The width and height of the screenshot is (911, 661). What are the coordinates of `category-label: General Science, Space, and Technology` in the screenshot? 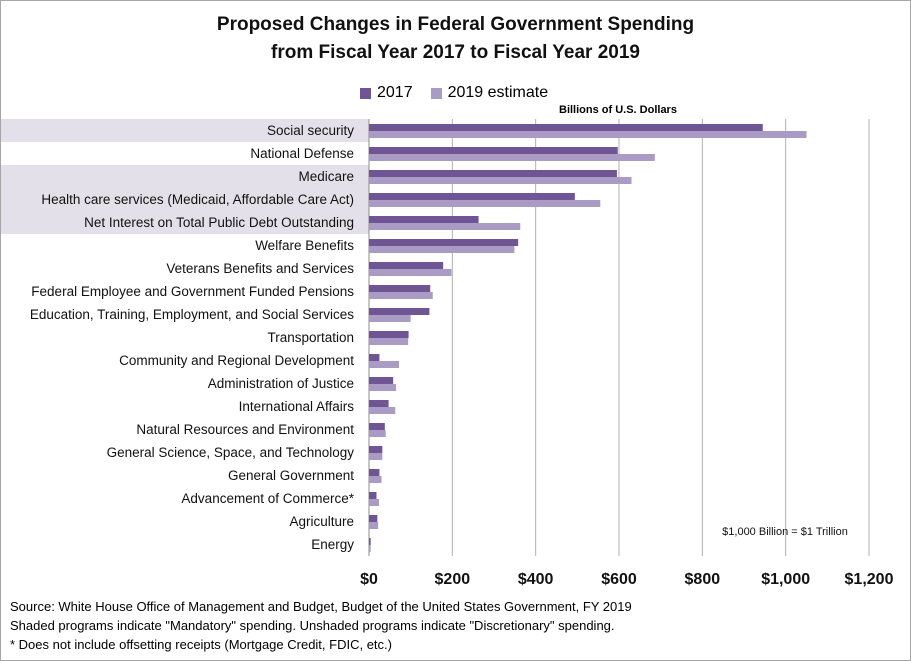 It's located at (231, 452).